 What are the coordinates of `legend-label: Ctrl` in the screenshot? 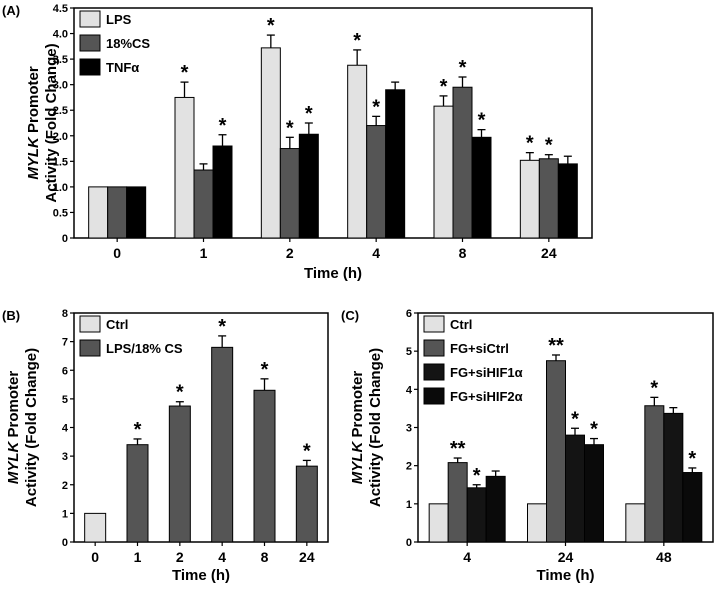 It's located at (117, 324).